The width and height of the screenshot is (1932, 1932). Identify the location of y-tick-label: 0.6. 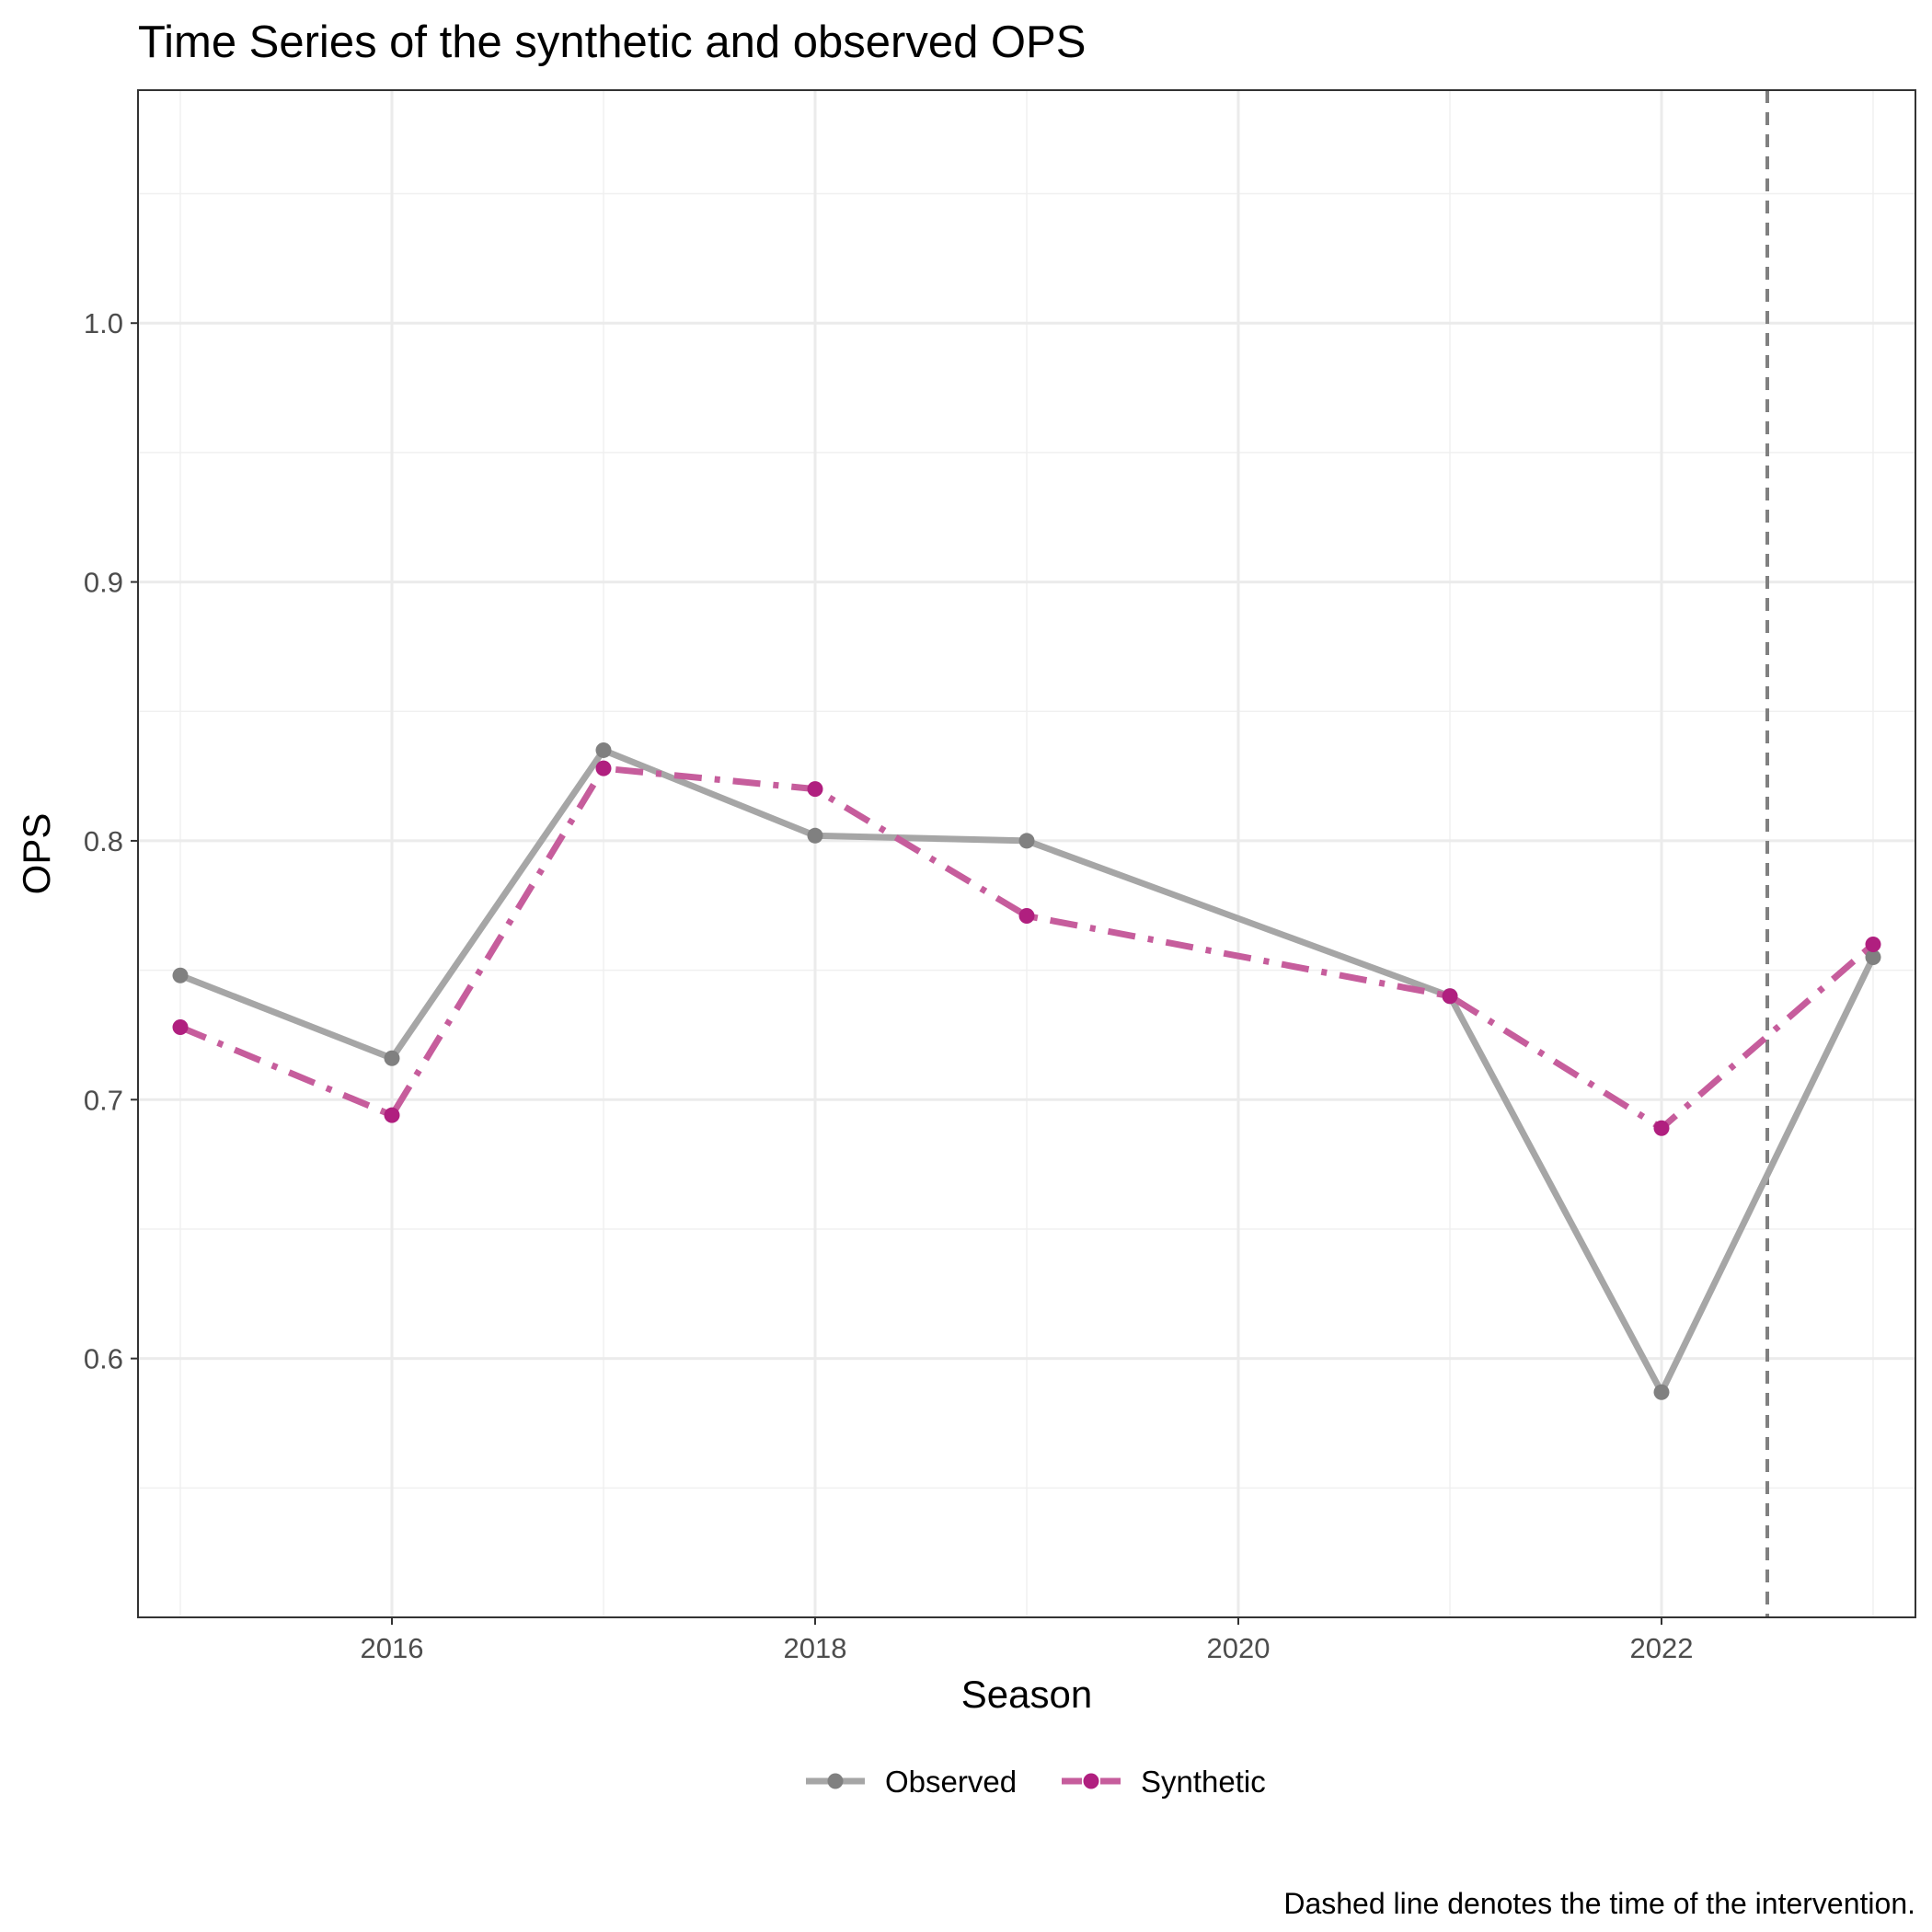
(103, 1359).